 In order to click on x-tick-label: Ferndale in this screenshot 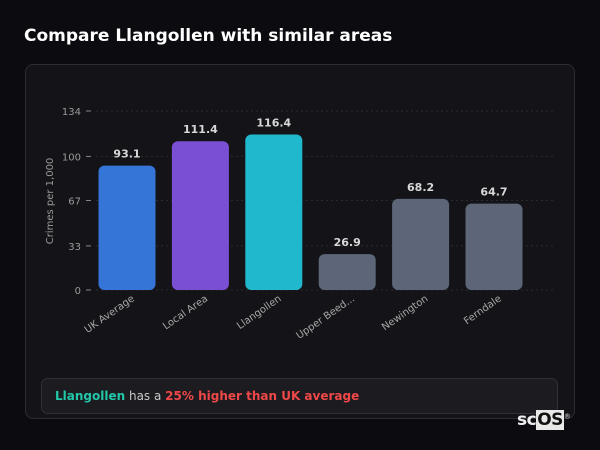, I will do `click(483, 310)`.